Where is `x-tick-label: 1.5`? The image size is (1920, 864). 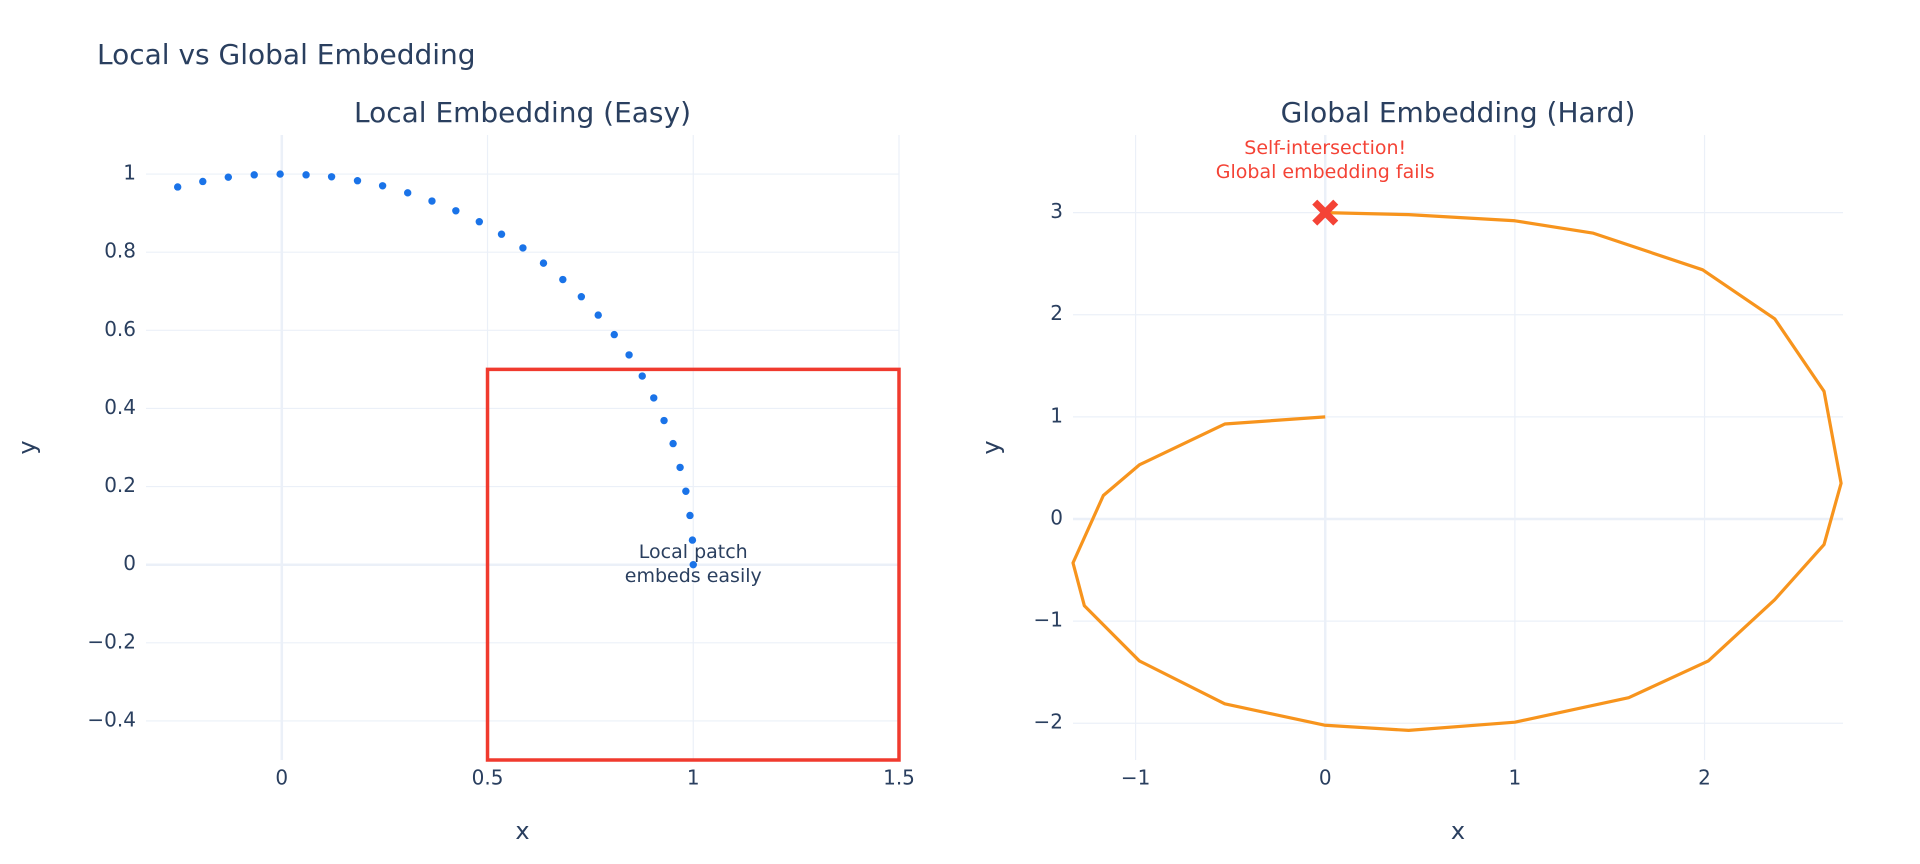 x-tick-label: 1.5 is located at coordinates (899, 778).